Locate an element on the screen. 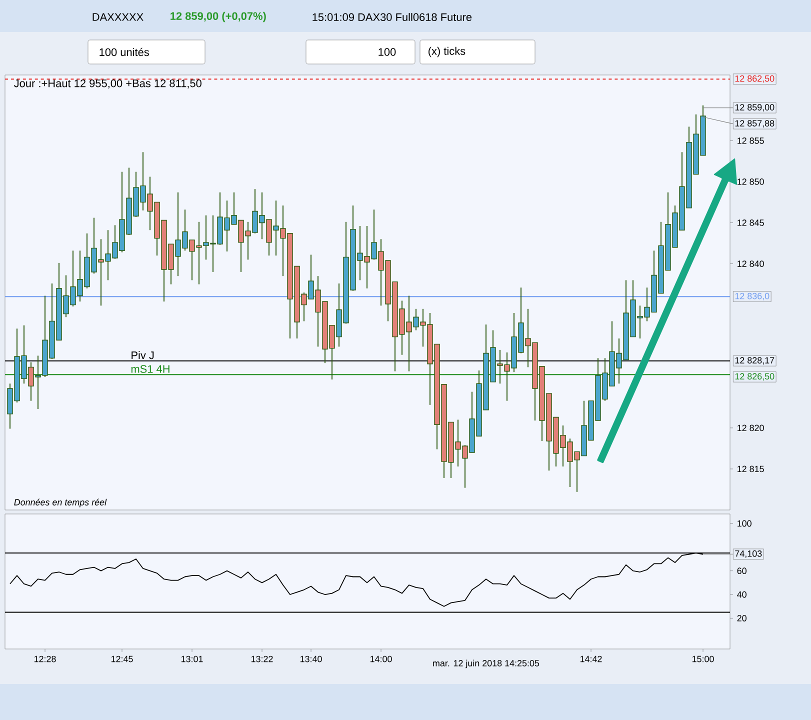 The width and height of the screenshot is (811, 720). x-tick-label: 14:42 is located at coordinates (591, 659).